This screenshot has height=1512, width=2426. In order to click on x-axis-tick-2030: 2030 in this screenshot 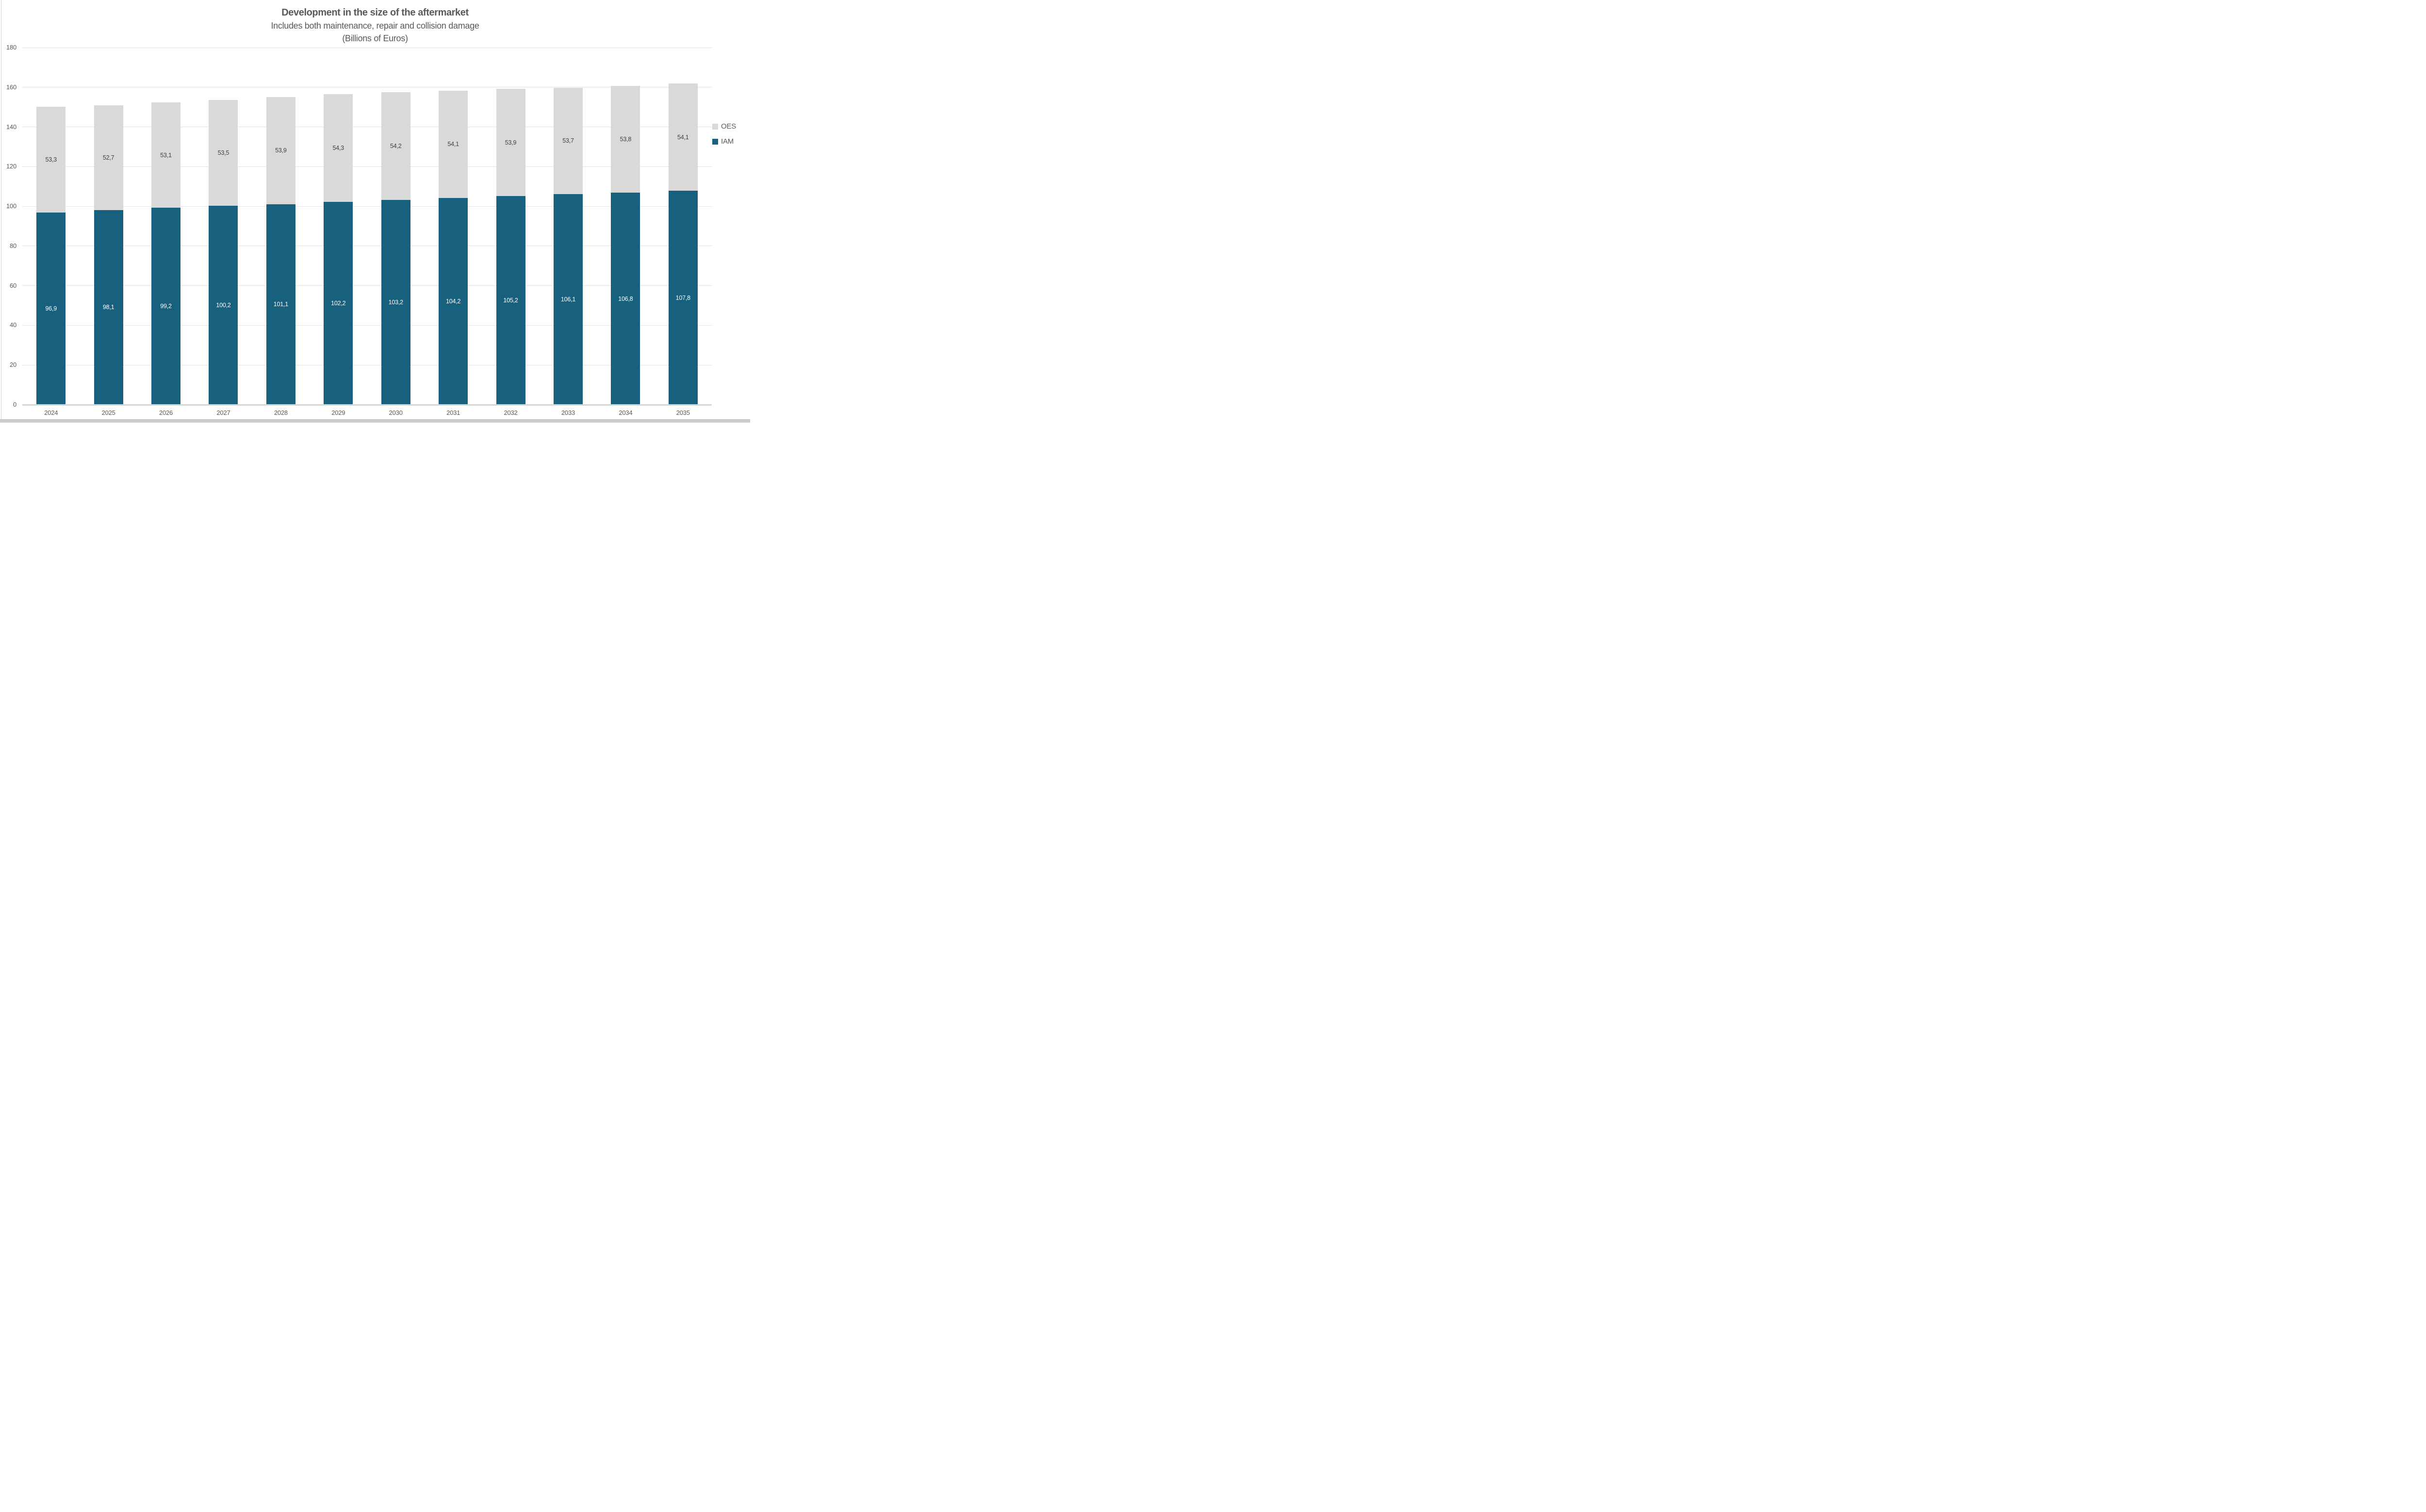, I will do `click(396, 412)`.